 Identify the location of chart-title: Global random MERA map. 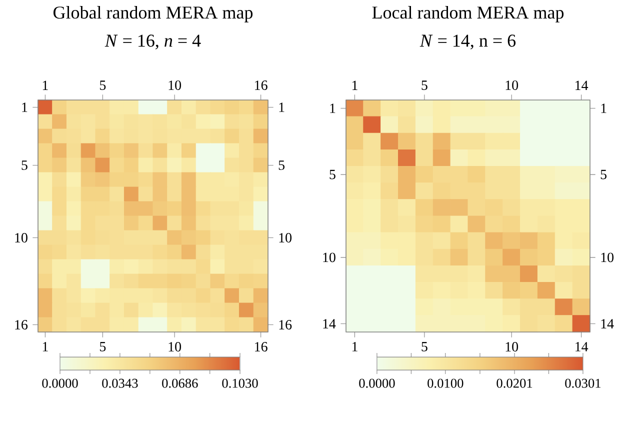
(153, 14).